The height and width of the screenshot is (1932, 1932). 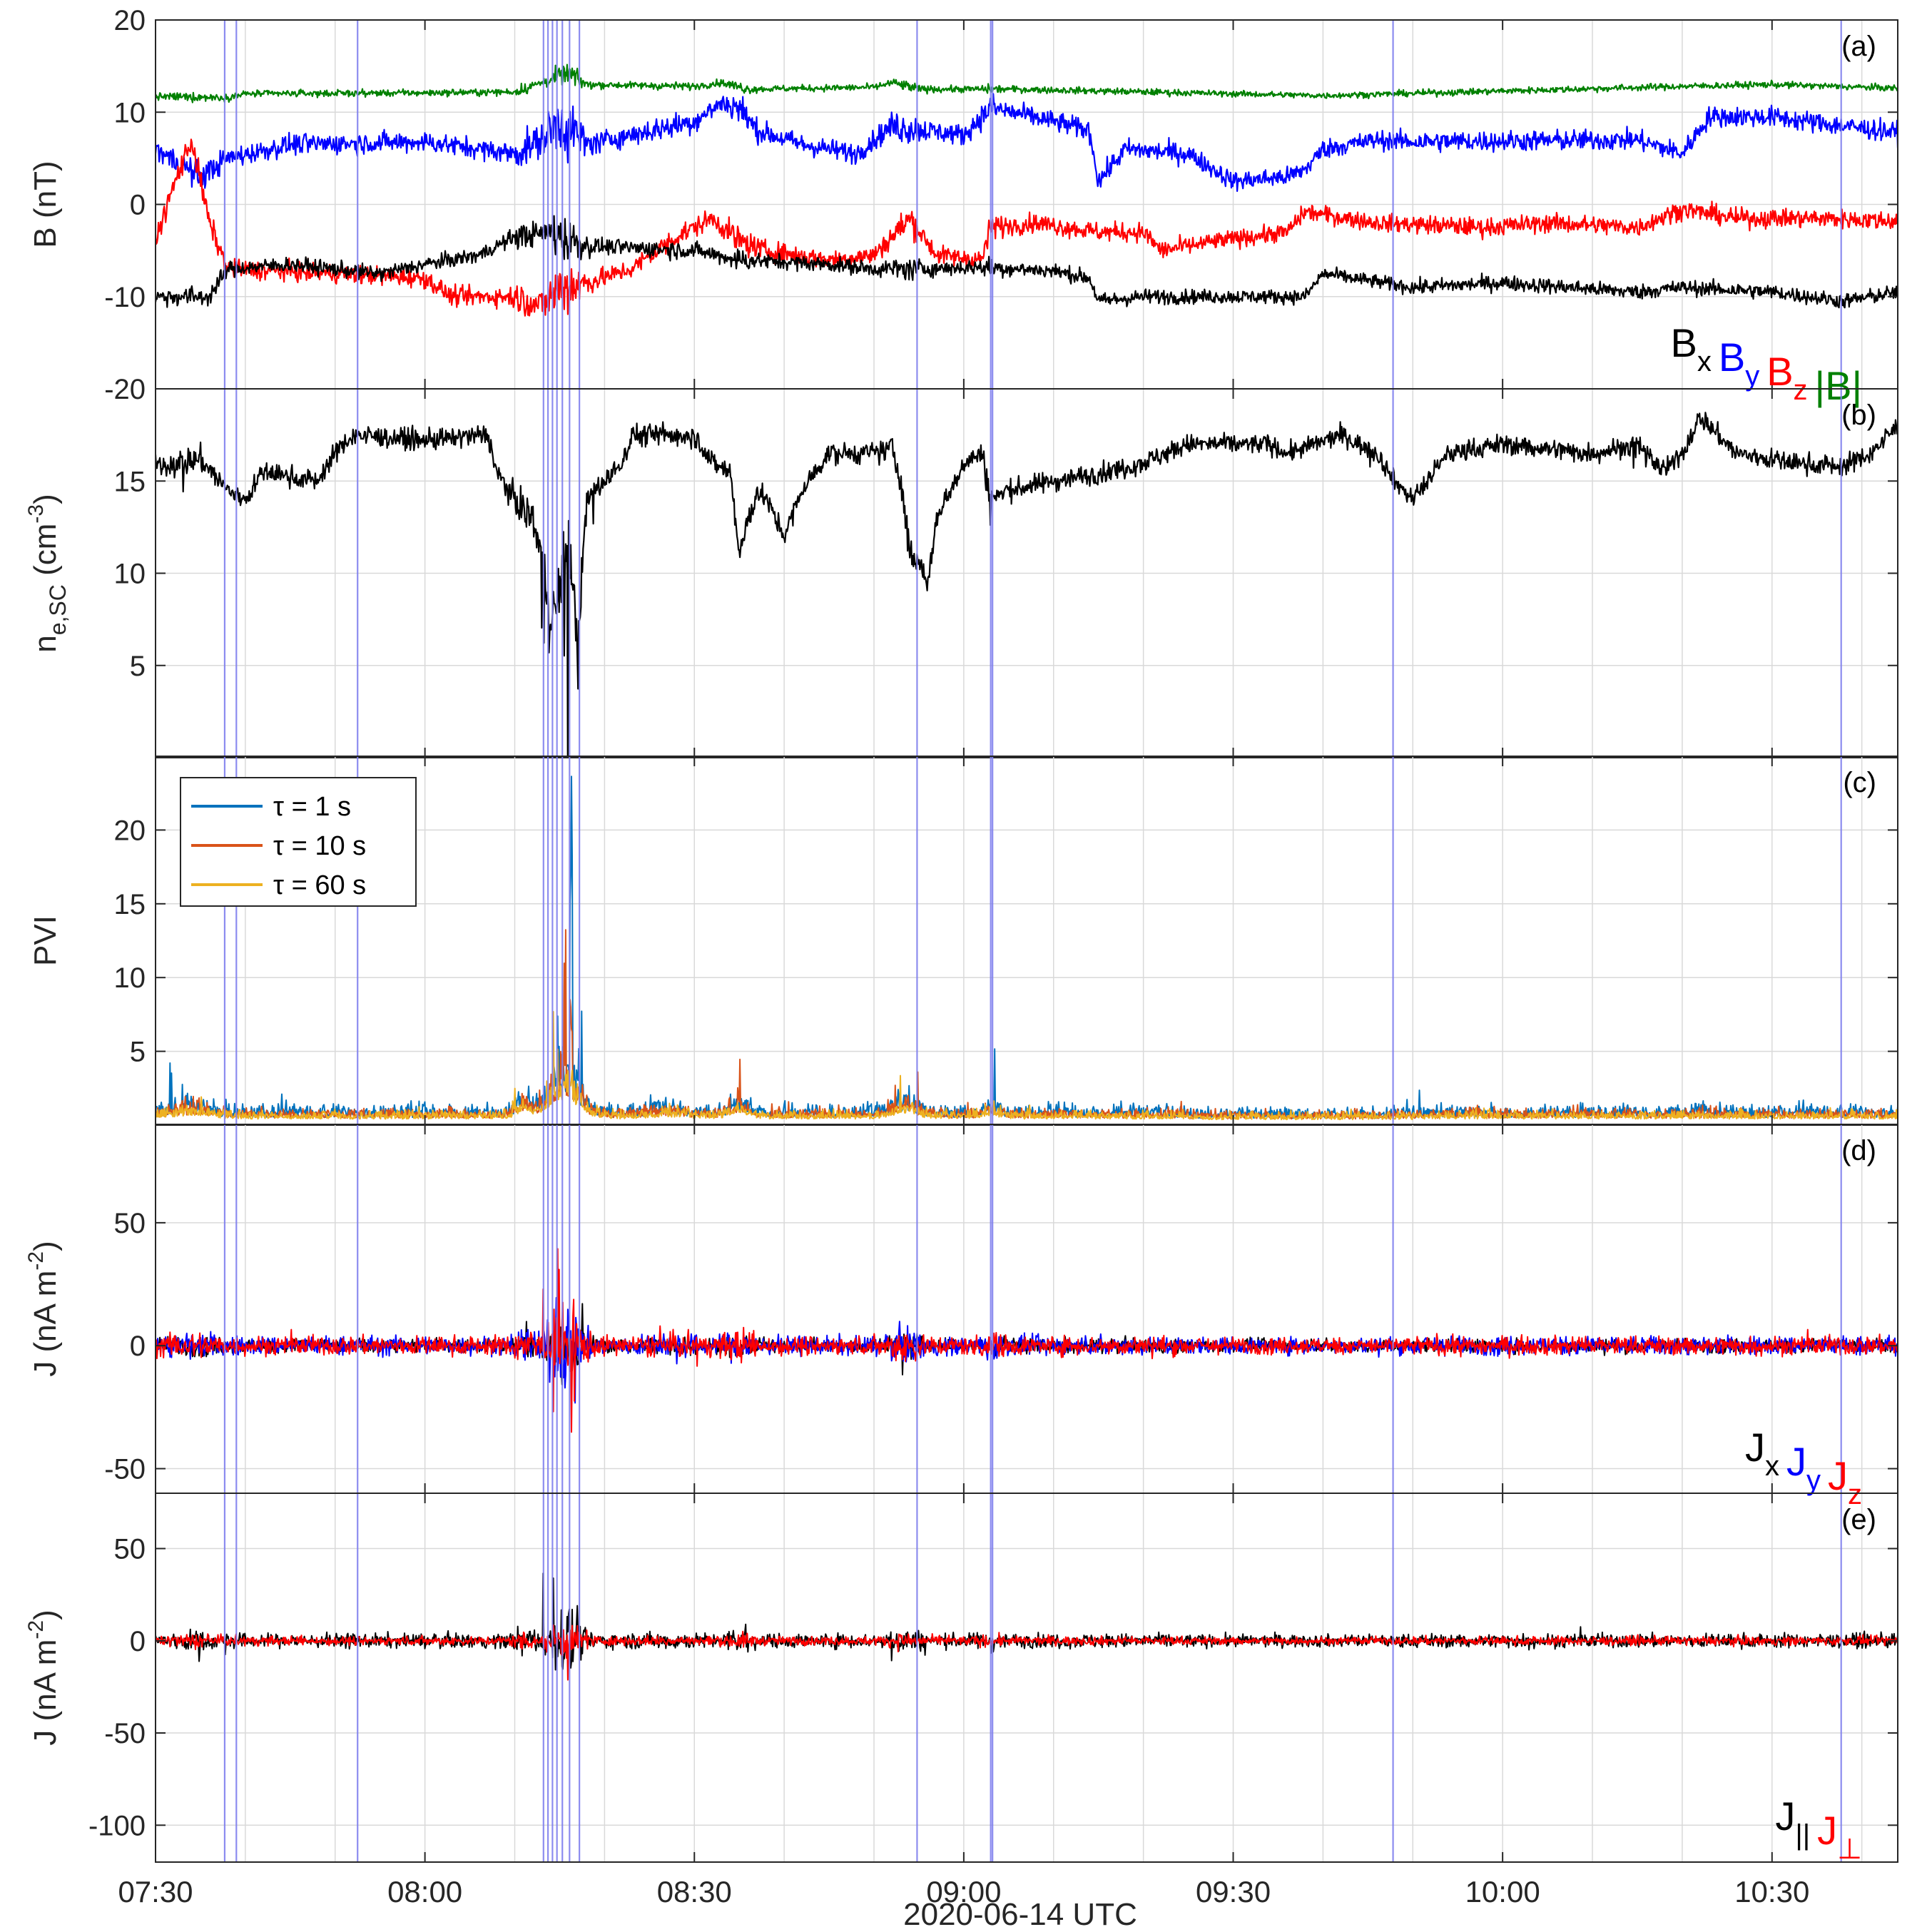 What do you see at coordinates (1813, 1481) in the screenshot?
I see `legend-item-sub: y` at bounding box center [1813, 1481].